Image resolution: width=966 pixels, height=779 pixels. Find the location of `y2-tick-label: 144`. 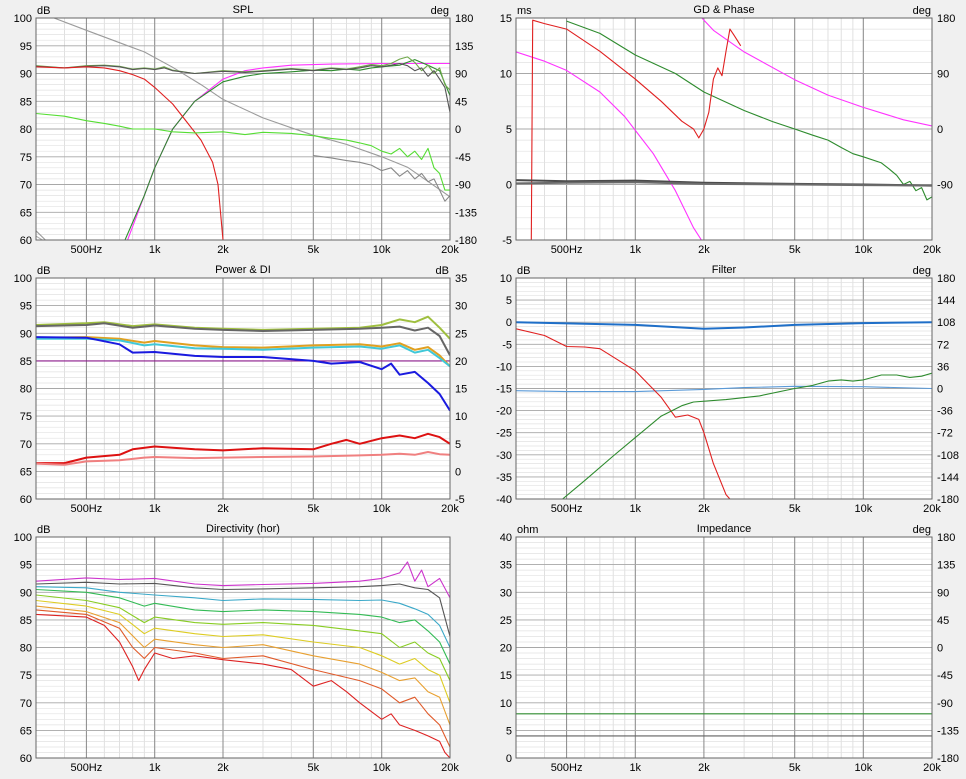

y2-tick-label: 144 is located at coordinates (946, 301).